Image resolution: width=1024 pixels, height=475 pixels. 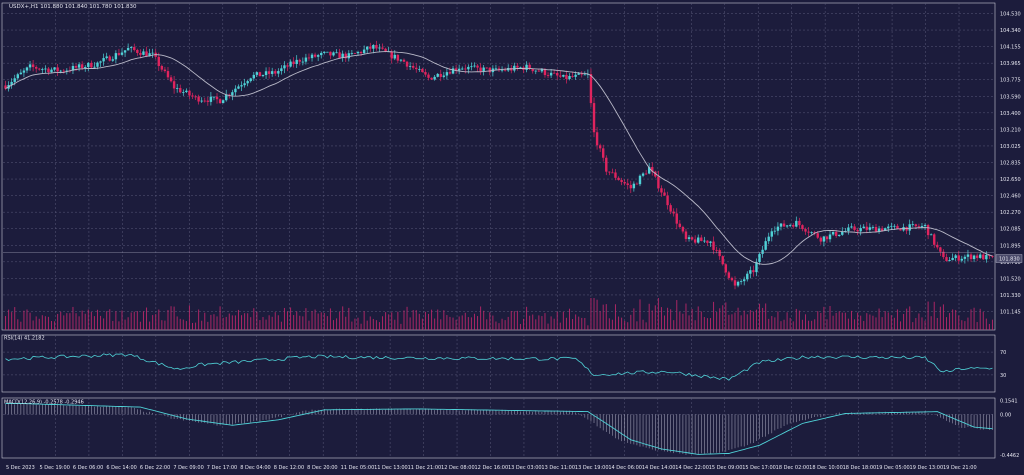 I want to click on x-tick-label: 11 Dec 05:00, so click(x=358, y=468).